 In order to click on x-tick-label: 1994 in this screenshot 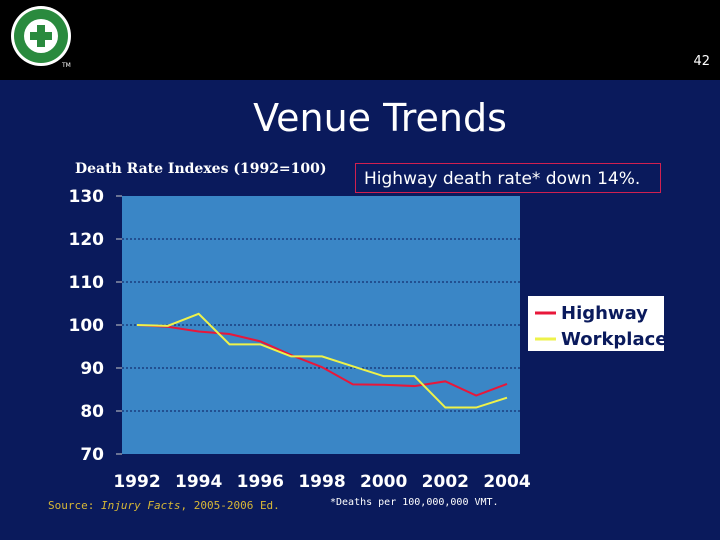, I will do `click(198, 482)`.